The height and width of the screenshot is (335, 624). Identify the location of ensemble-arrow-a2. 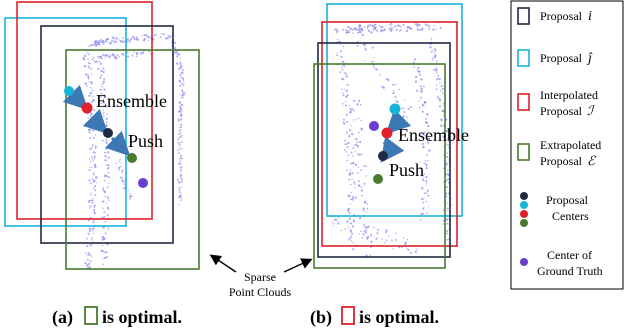
(95, 121).